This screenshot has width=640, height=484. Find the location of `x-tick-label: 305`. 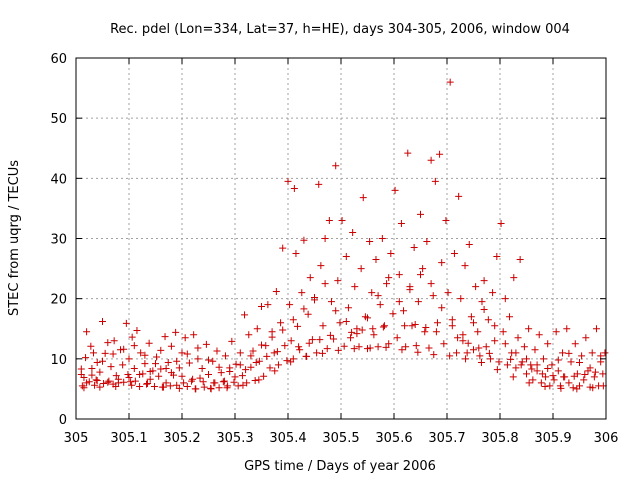

x-tick-label: 305 is located at coordinates (76, 438).